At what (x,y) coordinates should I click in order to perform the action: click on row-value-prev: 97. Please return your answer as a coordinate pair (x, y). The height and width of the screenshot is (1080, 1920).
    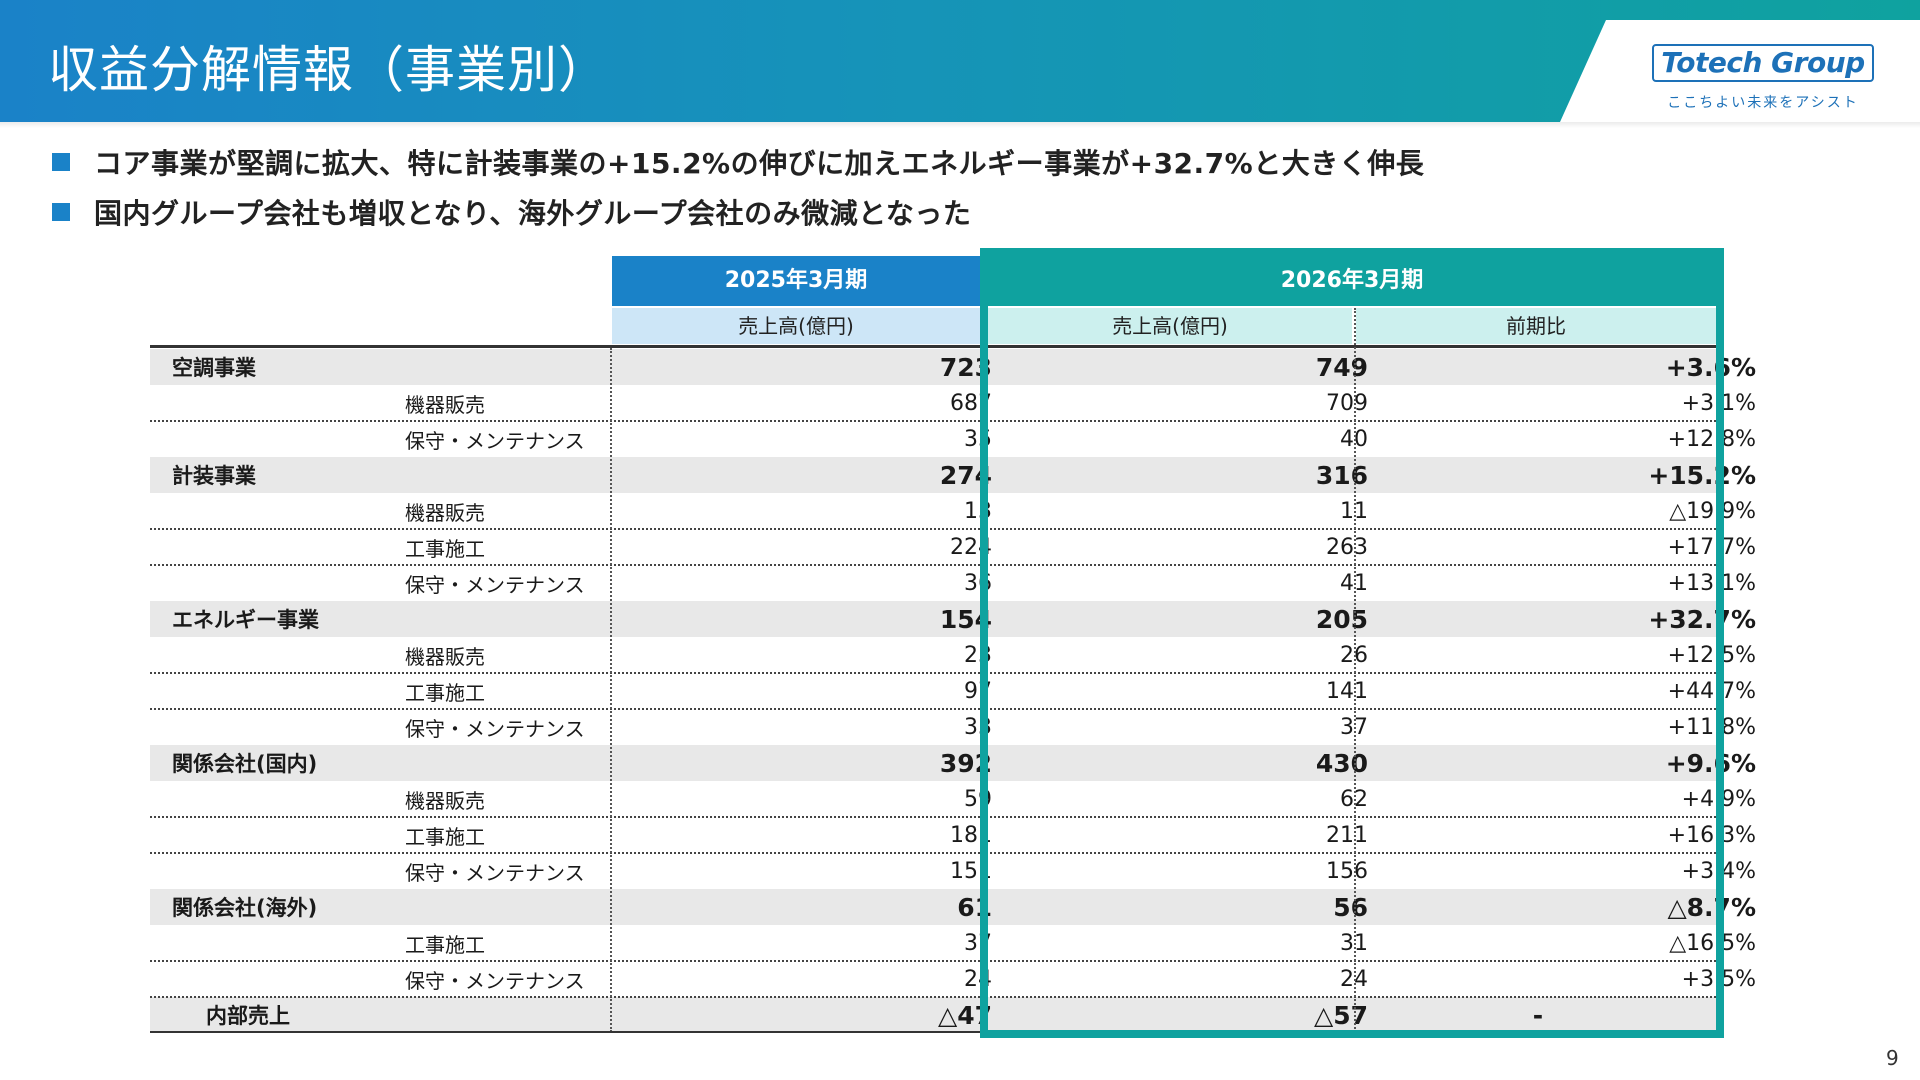
    Looking at the image, I should click on (978, 691).